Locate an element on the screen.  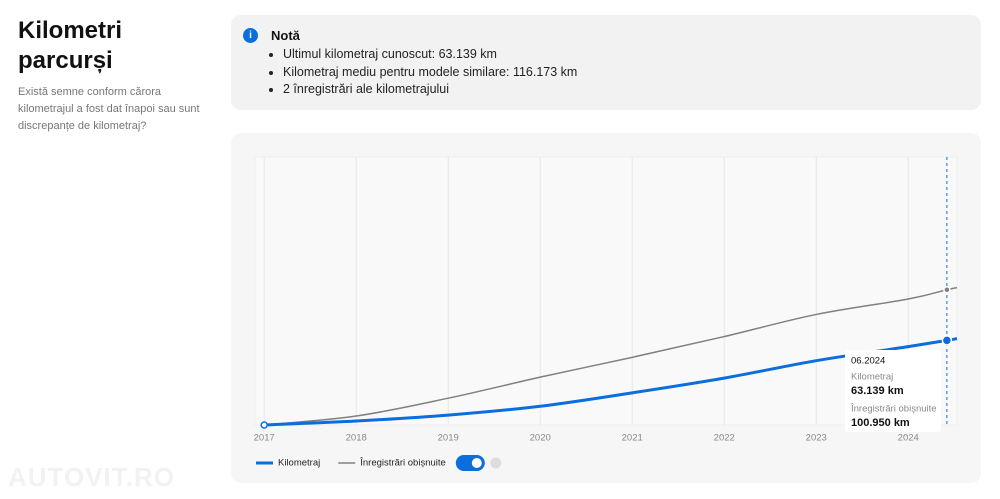
legend-label: Kilometraj is located at coordinates (299, 463).